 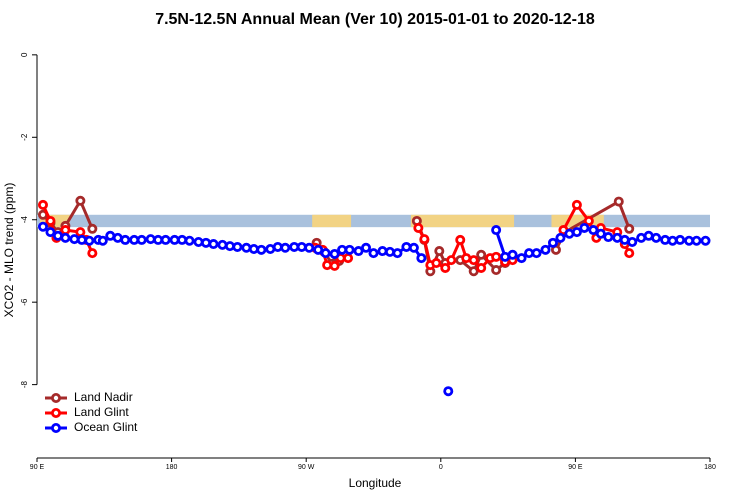 I want to click on y-tick-label: -2, so click(x=24, y=137).